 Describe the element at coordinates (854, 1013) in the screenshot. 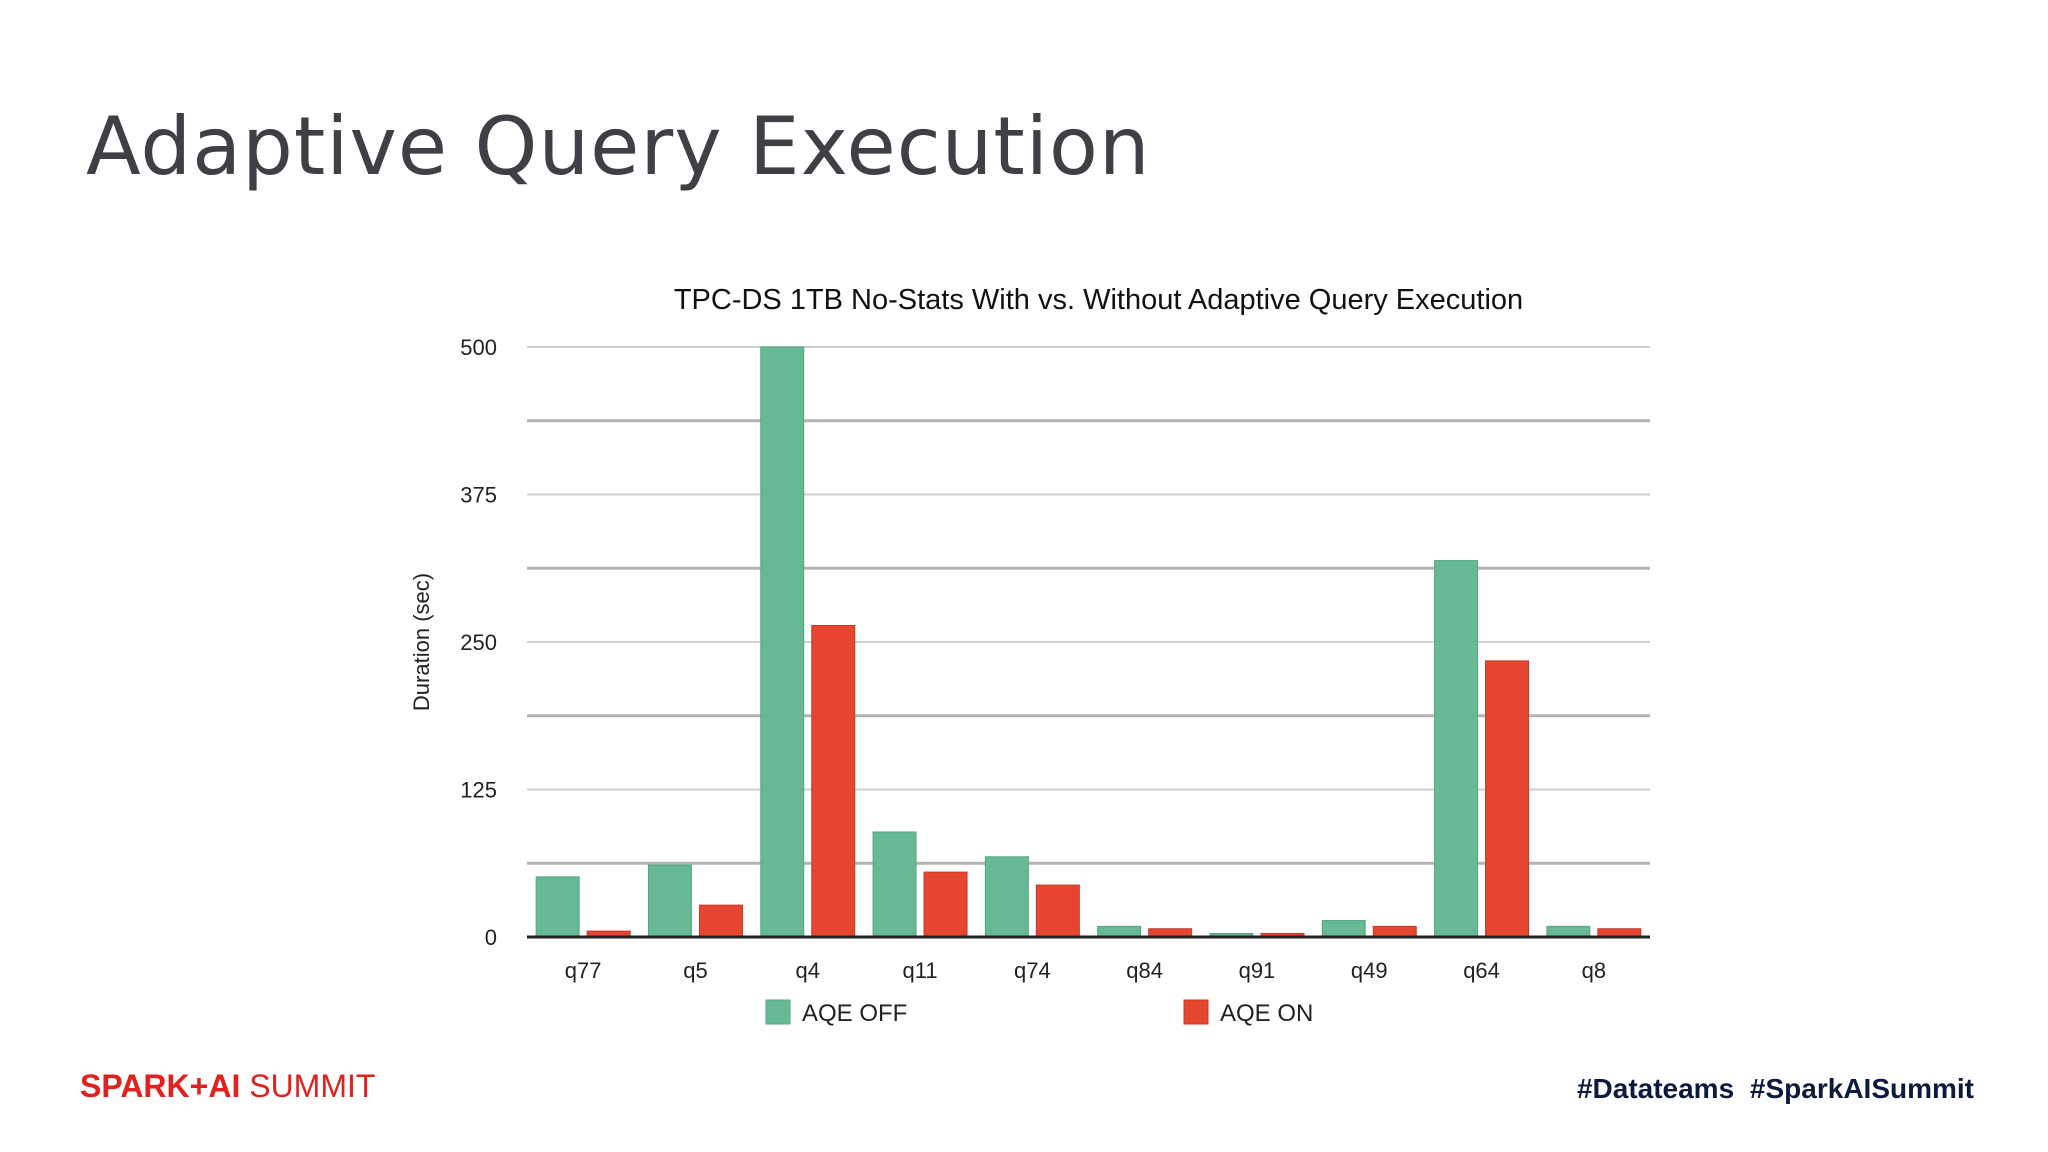

I see `legend-label: AQE OFF` at that location.